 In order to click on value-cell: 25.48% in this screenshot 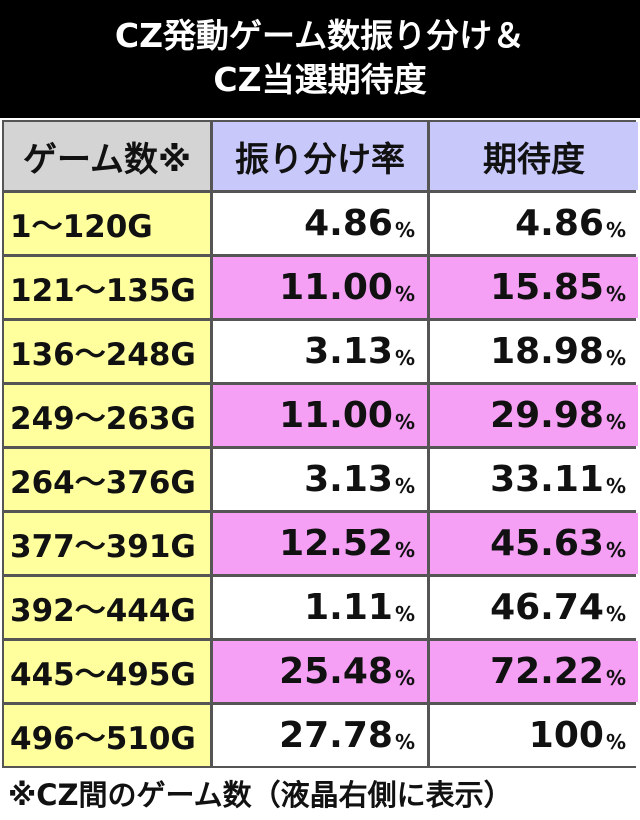, I will do `click(320, 671)`.